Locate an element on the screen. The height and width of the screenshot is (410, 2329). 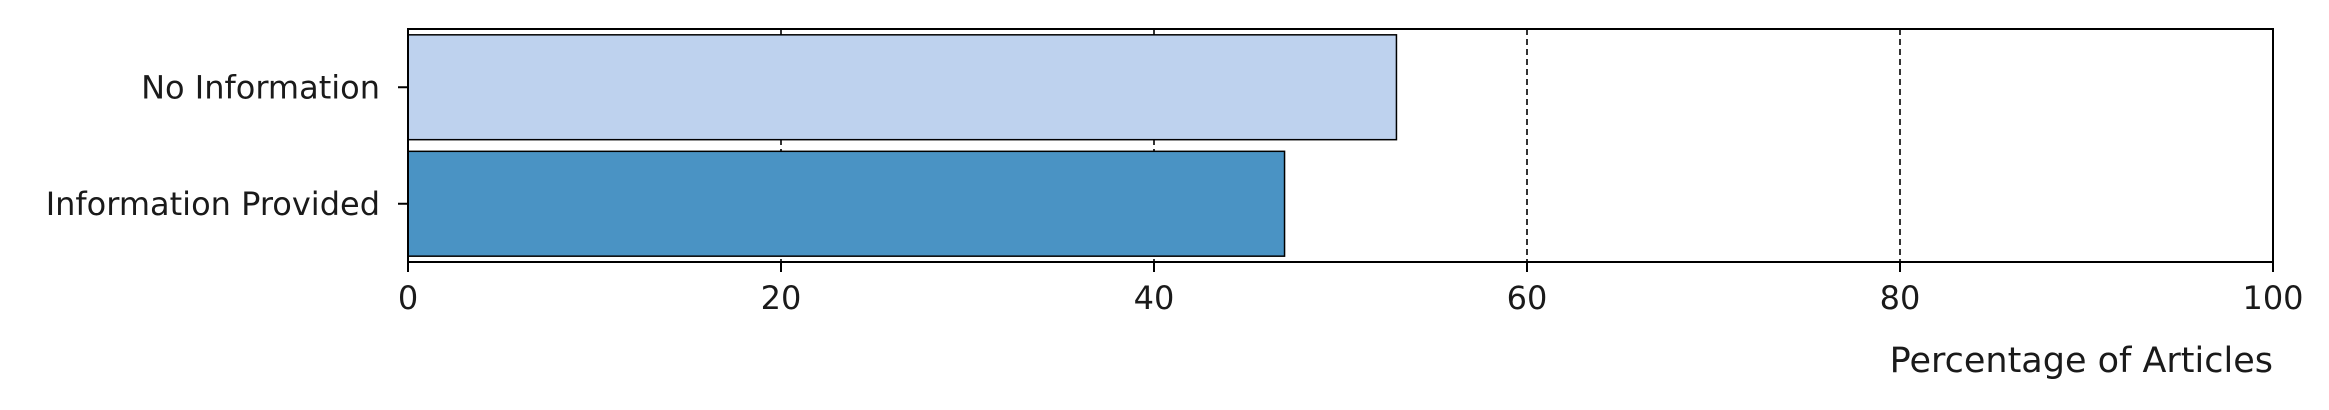
x-tick-label: 0 is located at coordinates (408, 298).